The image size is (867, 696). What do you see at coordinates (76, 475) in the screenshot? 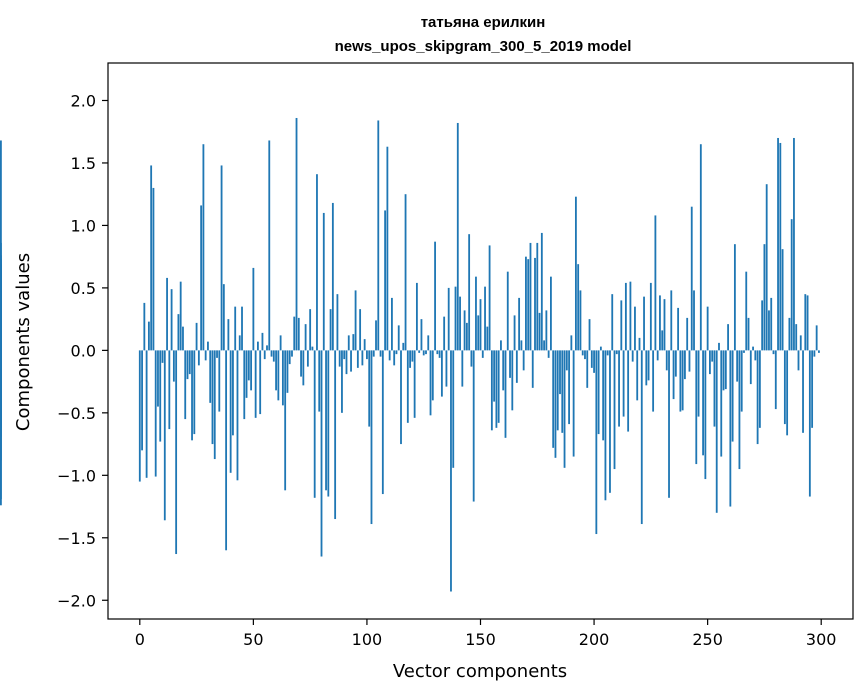
I see `y-tick-label: −1.0` at bounding box center [76, 475].